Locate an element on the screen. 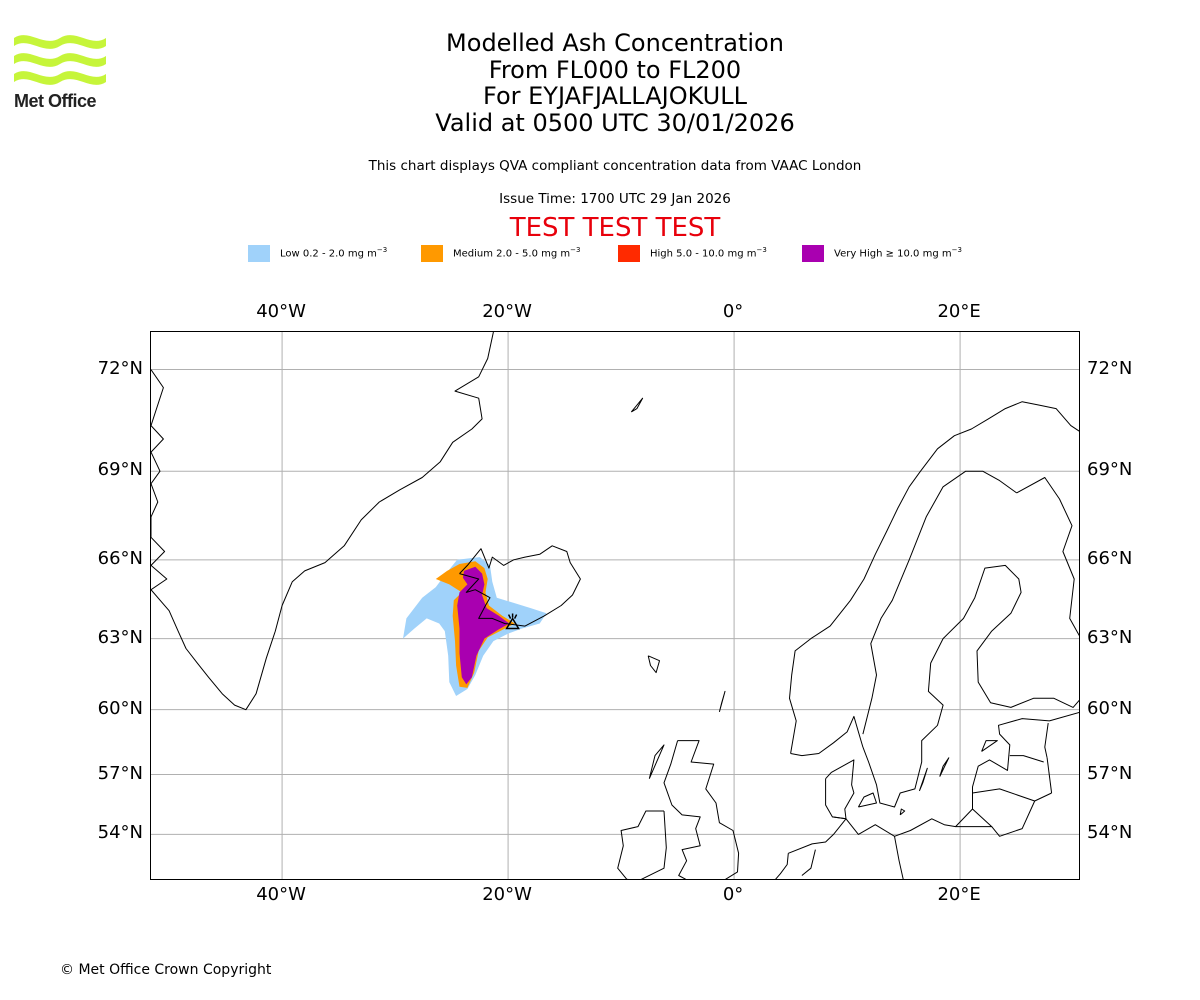 This screenshot has height=1000, width=1200. coastline-saaremaa is located at coordinates (989, 746).